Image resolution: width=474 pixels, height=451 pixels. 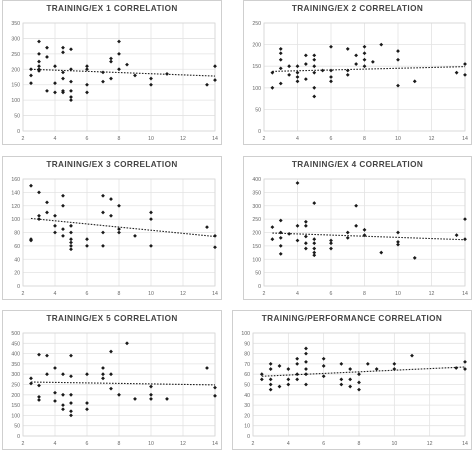 I want to click on y-tick-label: 90, so click(x=247, y=344).